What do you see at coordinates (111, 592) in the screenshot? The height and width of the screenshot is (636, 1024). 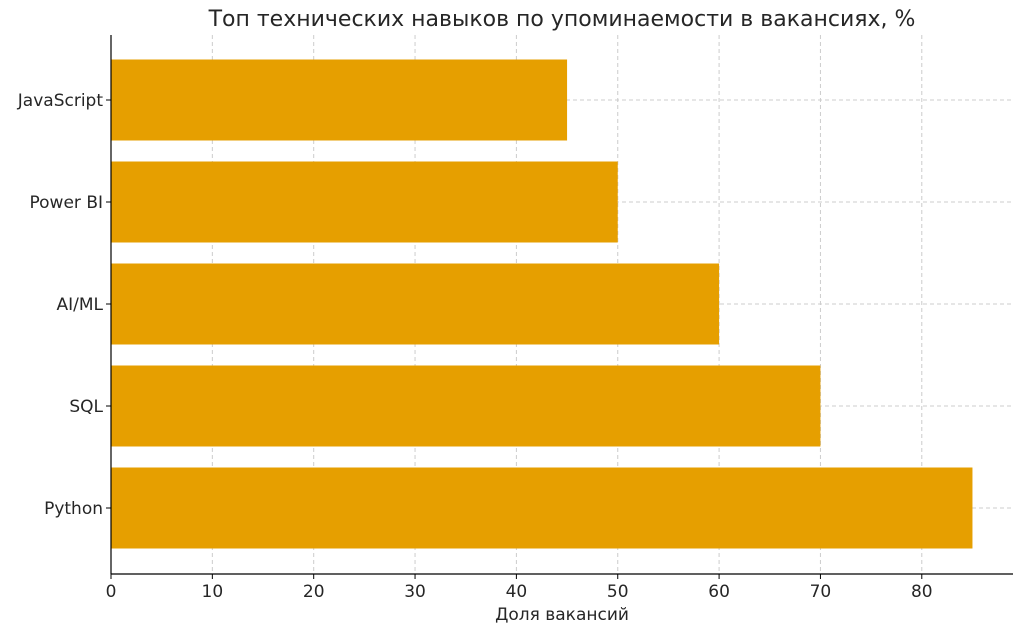 I see `x-tick-label: 0` at bounding box center [111, 592].